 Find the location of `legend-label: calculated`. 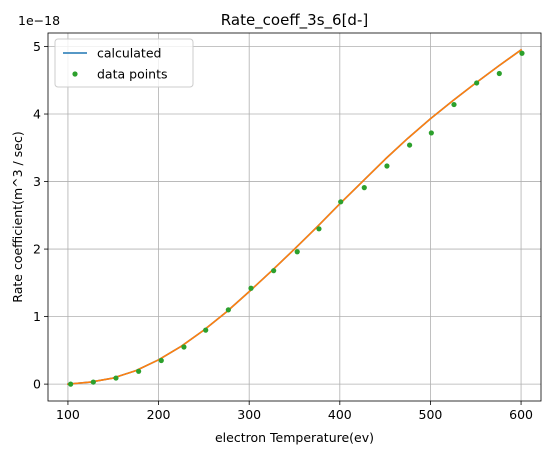

legend-label: calculated is located at coordinates (129, 53).